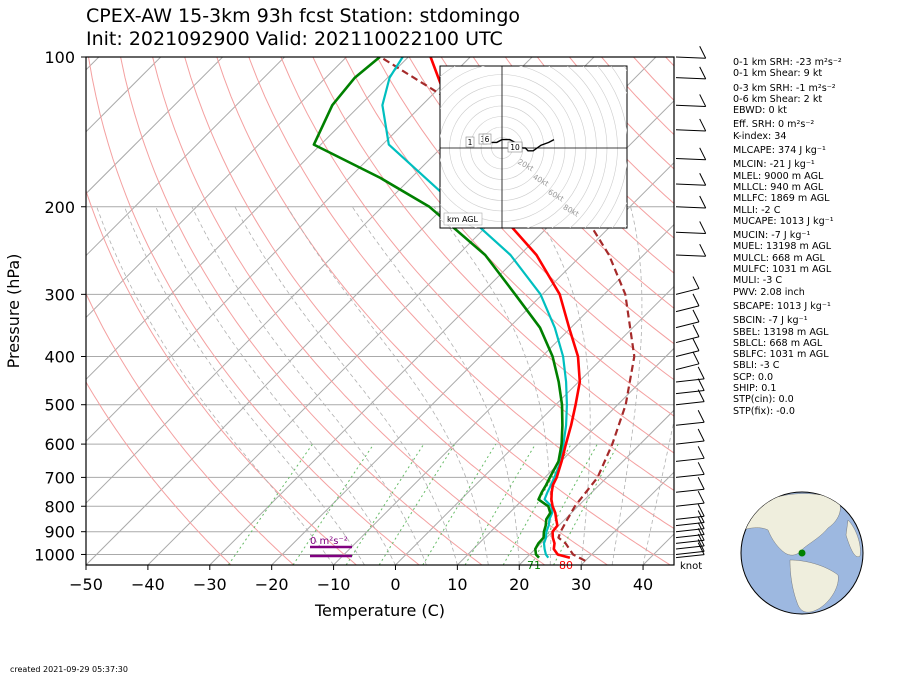  Describe the element at coordinates (334, 584) in the screenshot. I see `x-tick-label: −10` at that location.